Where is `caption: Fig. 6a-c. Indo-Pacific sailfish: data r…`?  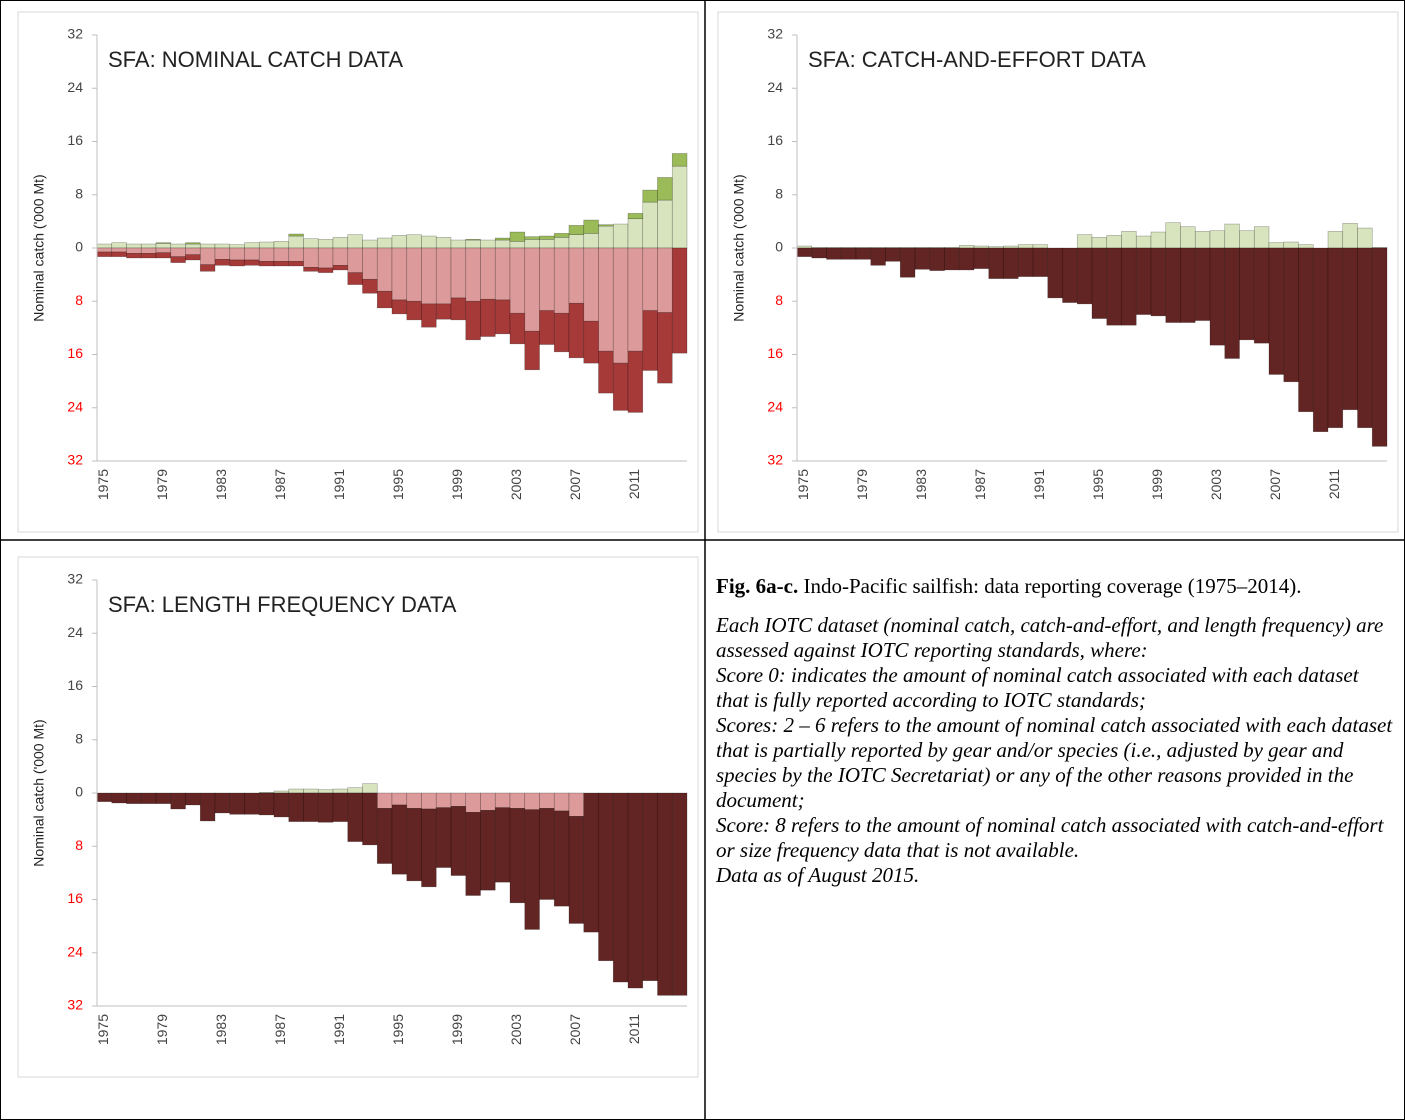 caption: Fig. 6a-c. Indo-Pacific sailfish: data r… is located at coordinates (1056, 731).